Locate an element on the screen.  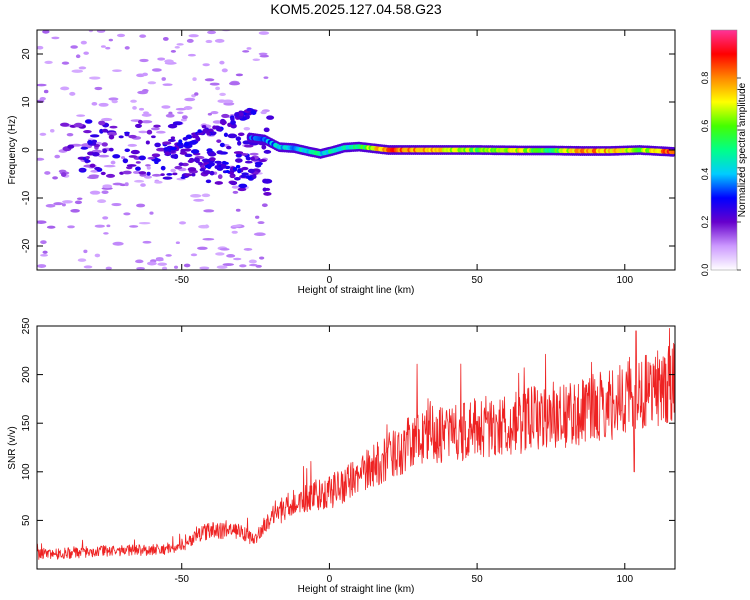
y-tick-label: -20 is located at coordinates (26, 245).